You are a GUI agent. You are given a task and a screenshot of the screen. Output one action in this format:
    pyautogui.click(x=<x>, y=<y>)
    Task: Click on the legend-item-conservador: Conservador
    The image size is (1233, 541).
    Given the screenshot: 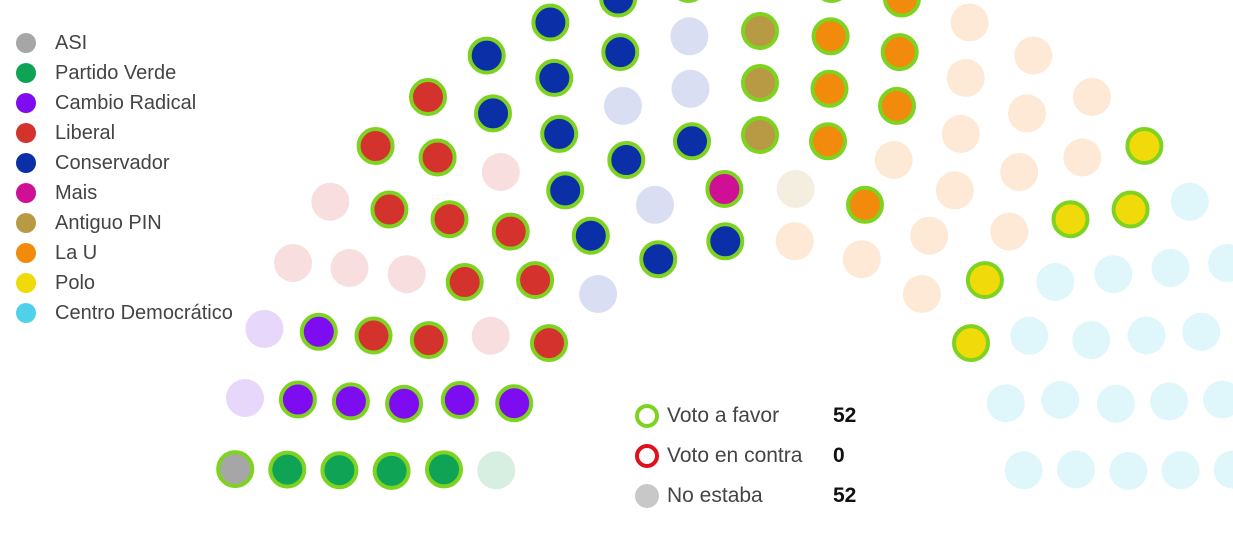 What is the action you would take?
    pyautogui.click(x=124, y=163)
    